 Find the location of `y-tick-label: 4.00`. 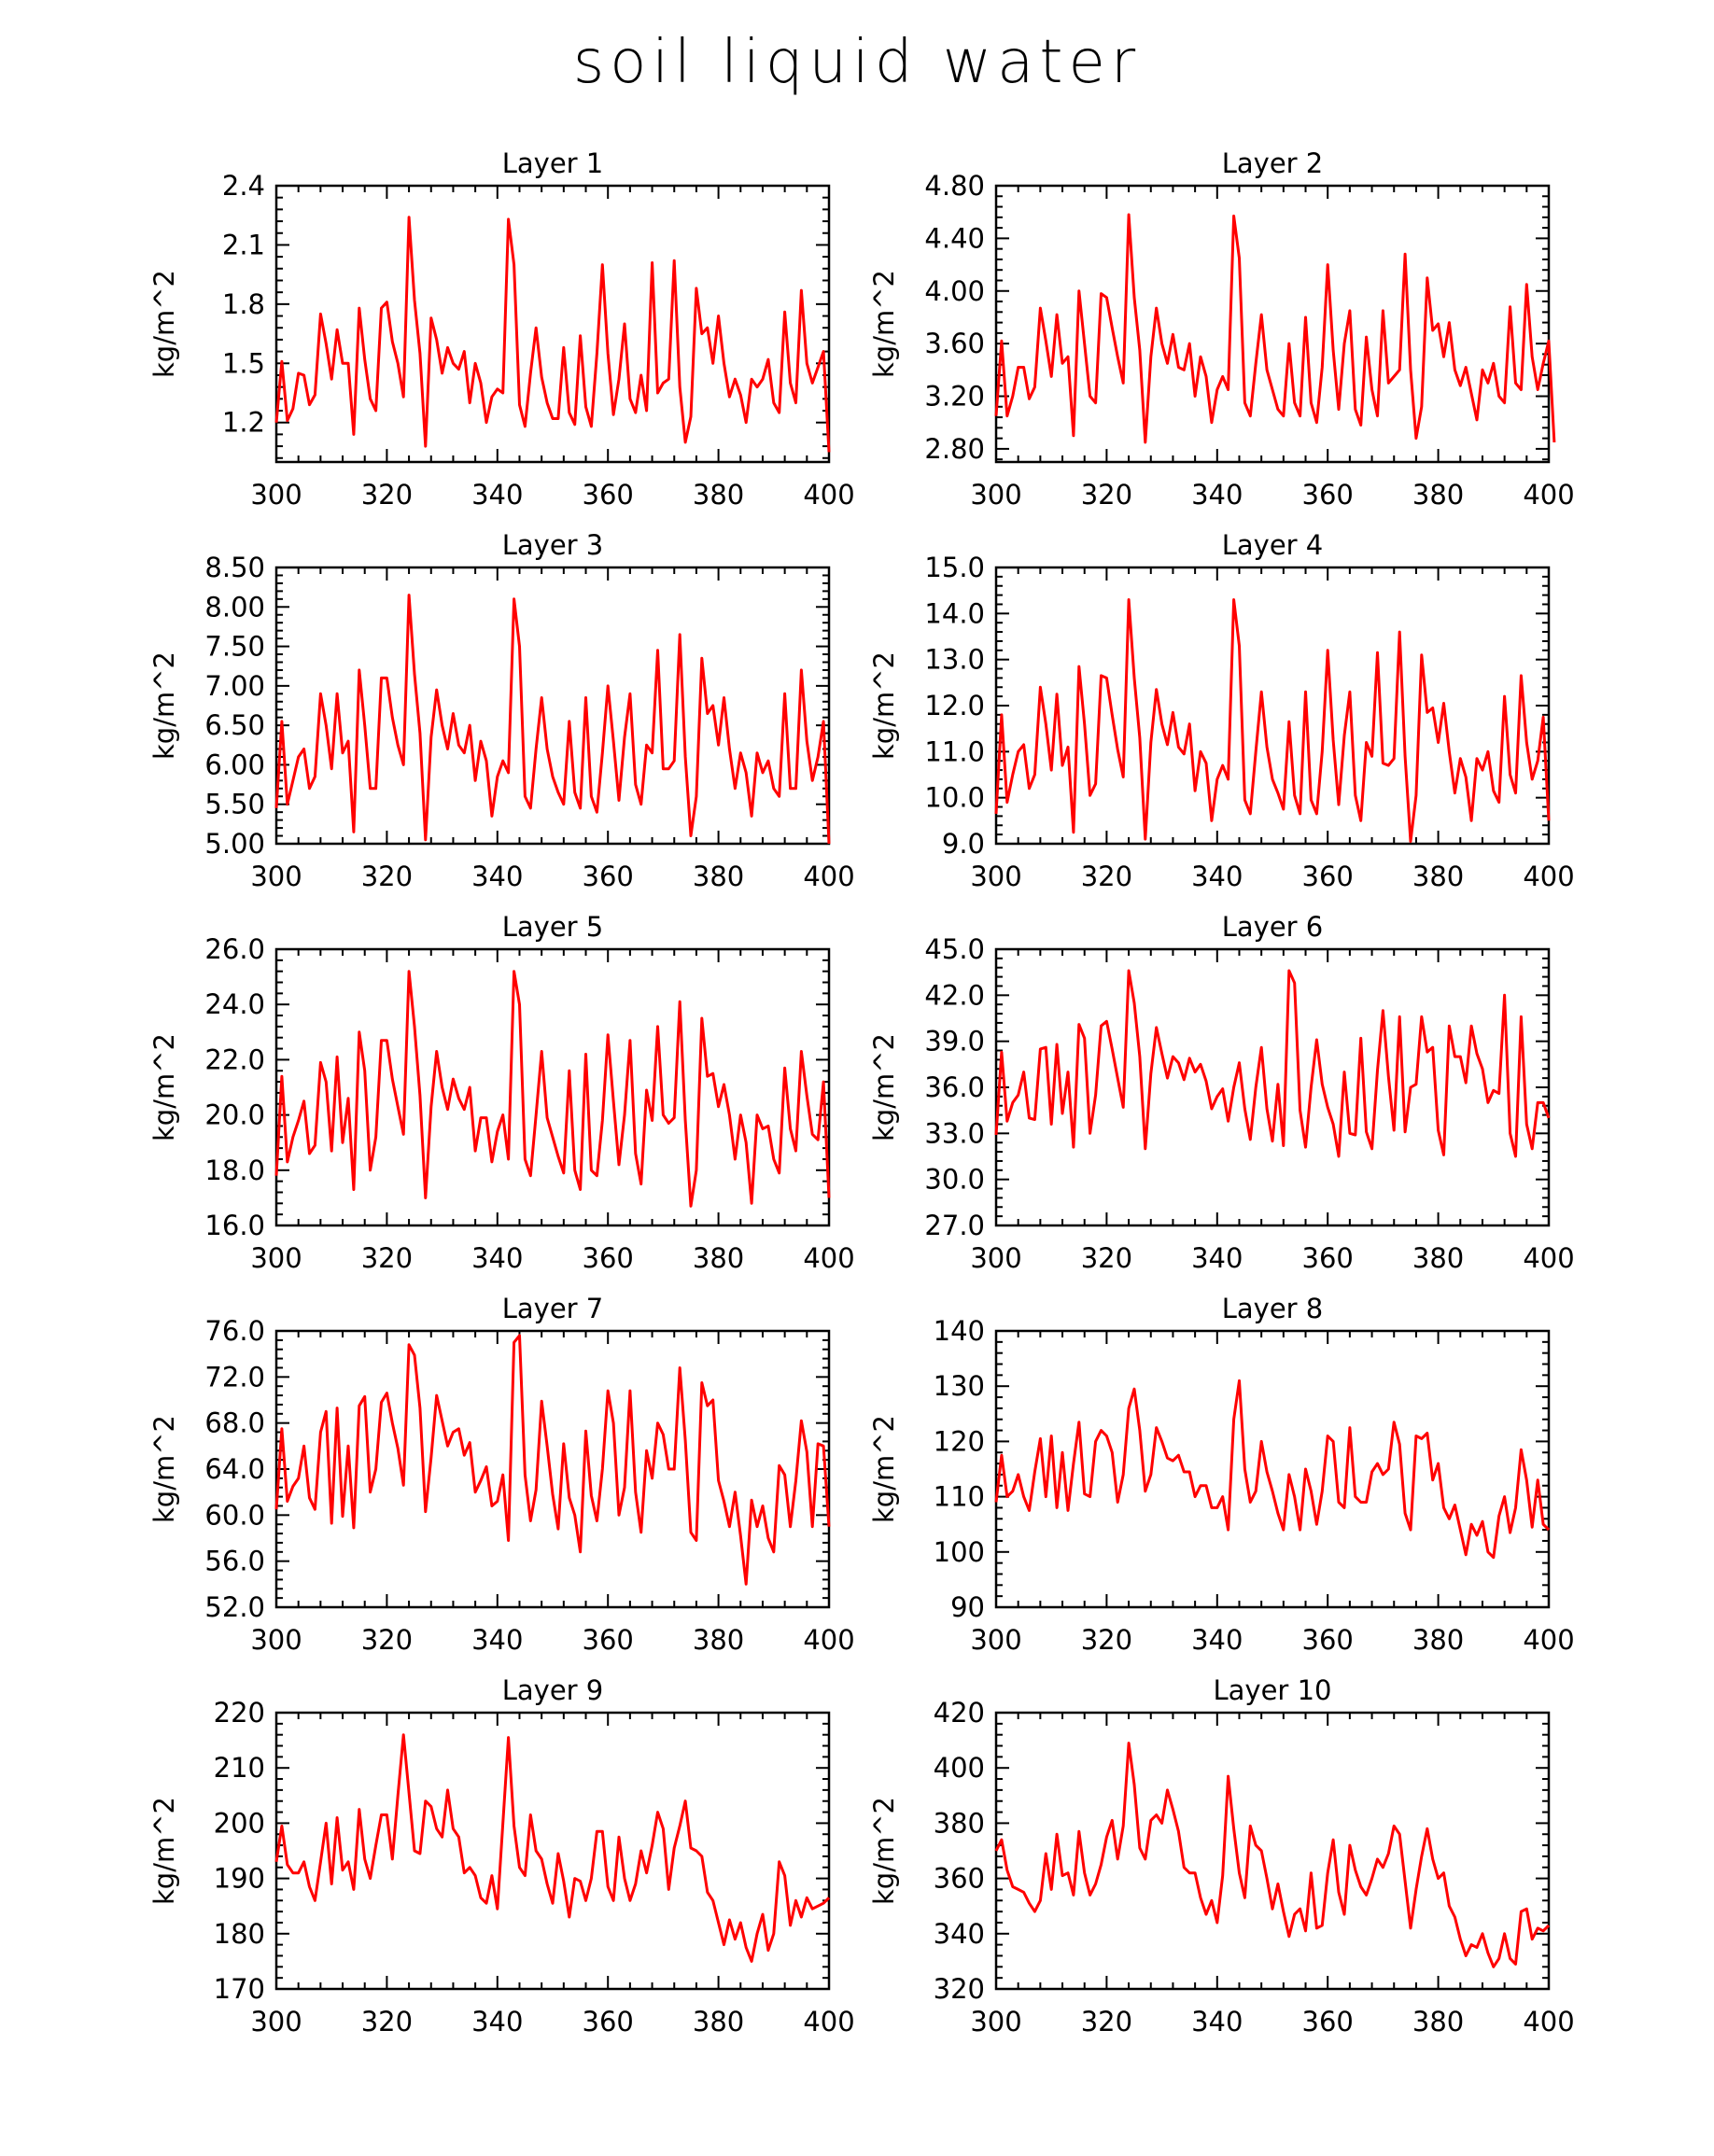

y-tick-label: 4.00 is located at coordinates (955, 291).